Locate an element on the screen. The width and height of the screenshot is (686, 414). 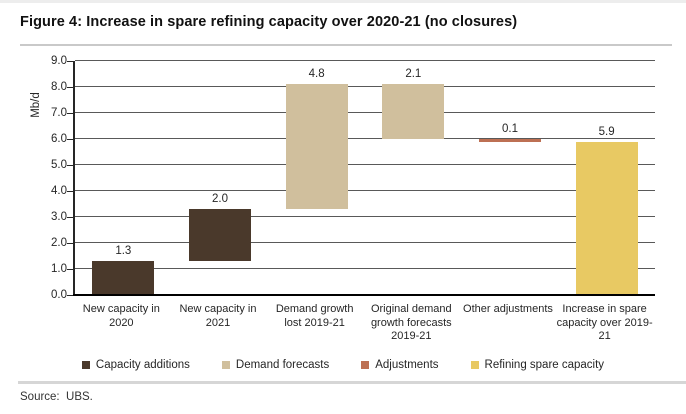
y-axis-tick-label: 6.0 is located at coordinates (59, 139).